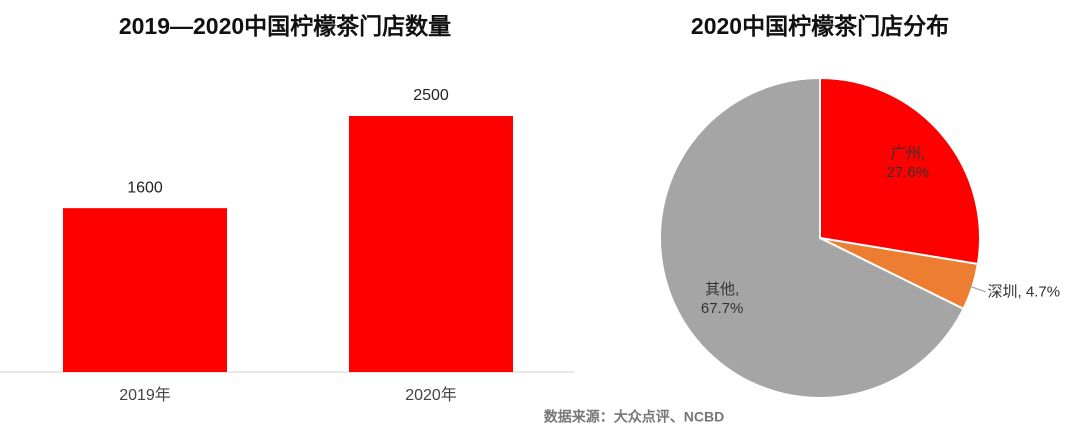 The height and width of the screenshot is (433, 1080). I want to click on x-tick-label: 2020年, so click(431, 395).